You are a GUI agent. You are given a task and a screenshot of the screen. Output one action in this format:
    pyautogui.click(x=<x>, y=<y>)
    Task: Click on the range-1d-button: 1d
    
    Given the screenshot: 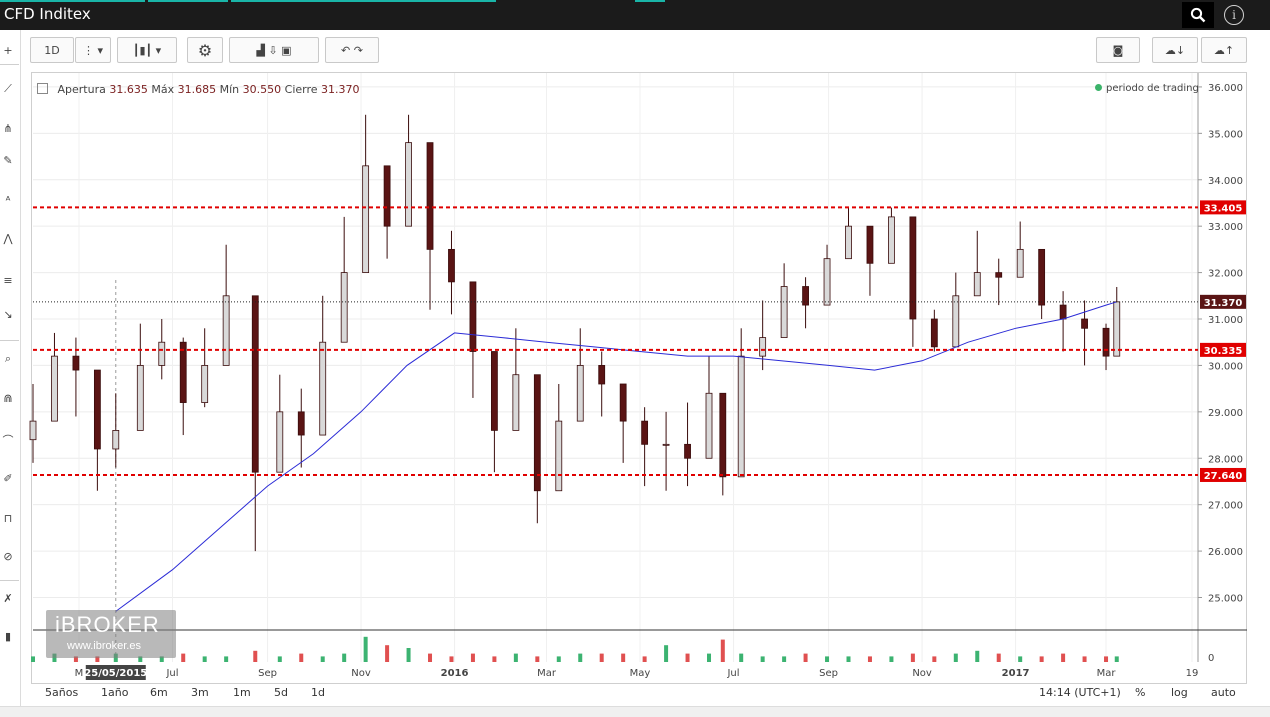 What is the action you would take?
    pyautogui.click(x=318, y=692)
    